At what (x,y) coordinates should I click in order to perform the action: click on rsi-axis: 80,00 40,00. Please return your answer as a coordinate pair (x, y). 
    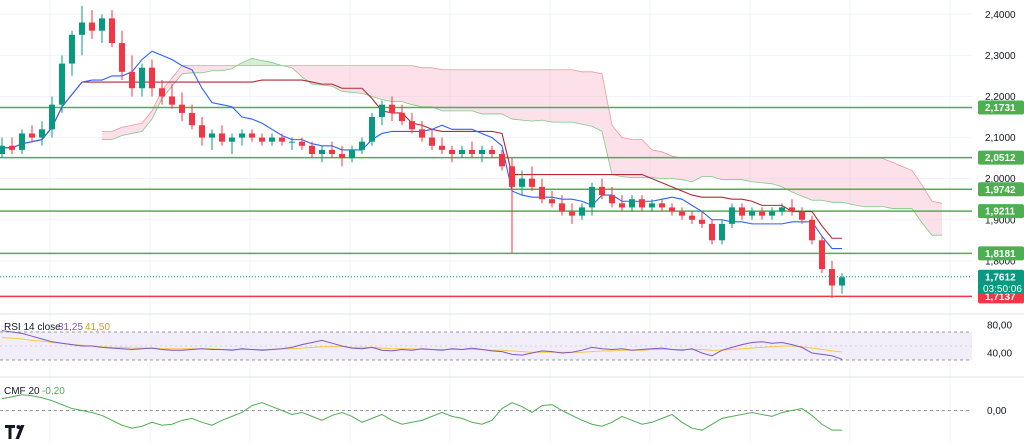
    Looking at the image, I should click on (999, 340).